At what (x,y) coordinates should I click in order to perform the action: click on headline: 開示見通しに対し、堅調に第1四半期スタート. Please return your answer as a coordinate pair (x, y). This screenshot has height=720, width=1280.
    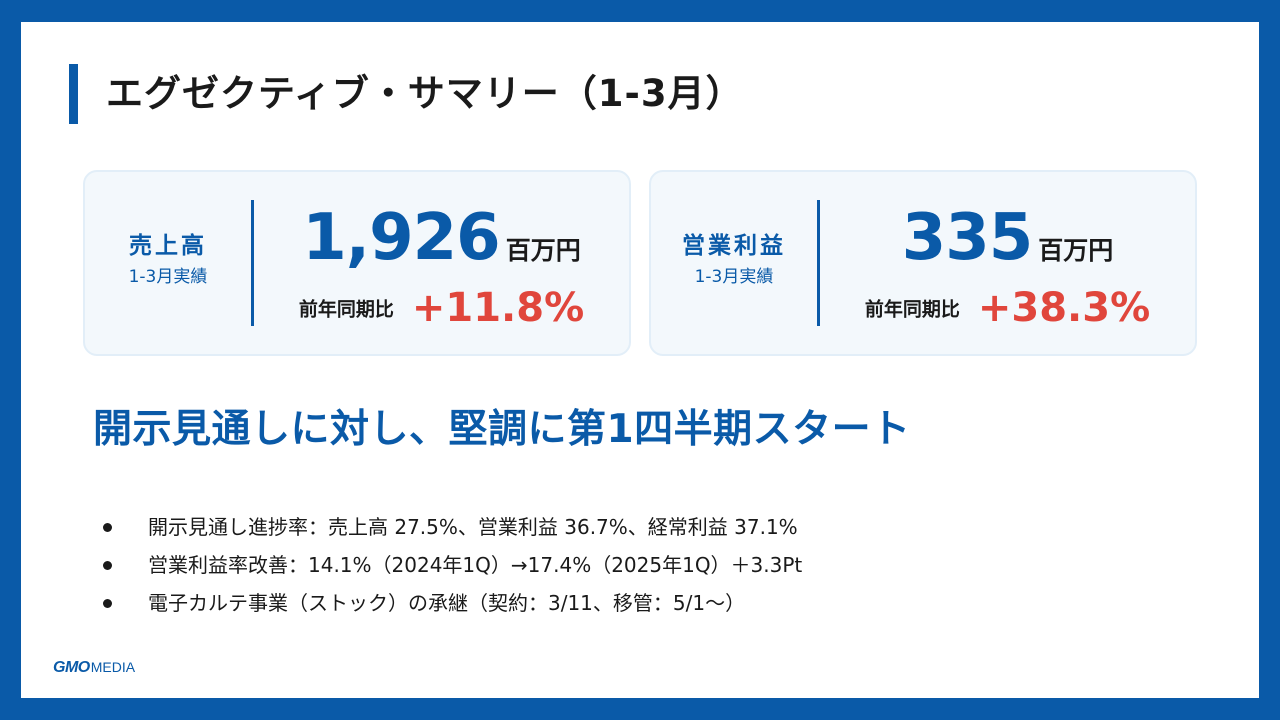
    Looking at the image, I should click on (502, 429).